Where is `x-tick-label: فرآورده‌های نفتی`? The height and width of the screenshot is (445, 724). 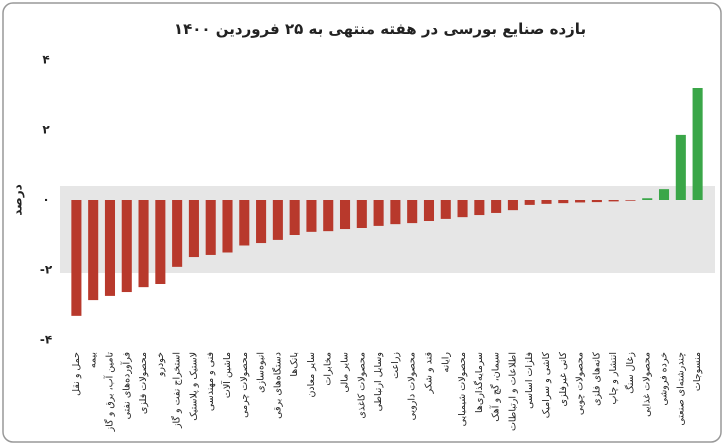 x-tick-label: فرآورده‌های نفتی is located at coordinates (125, 385).